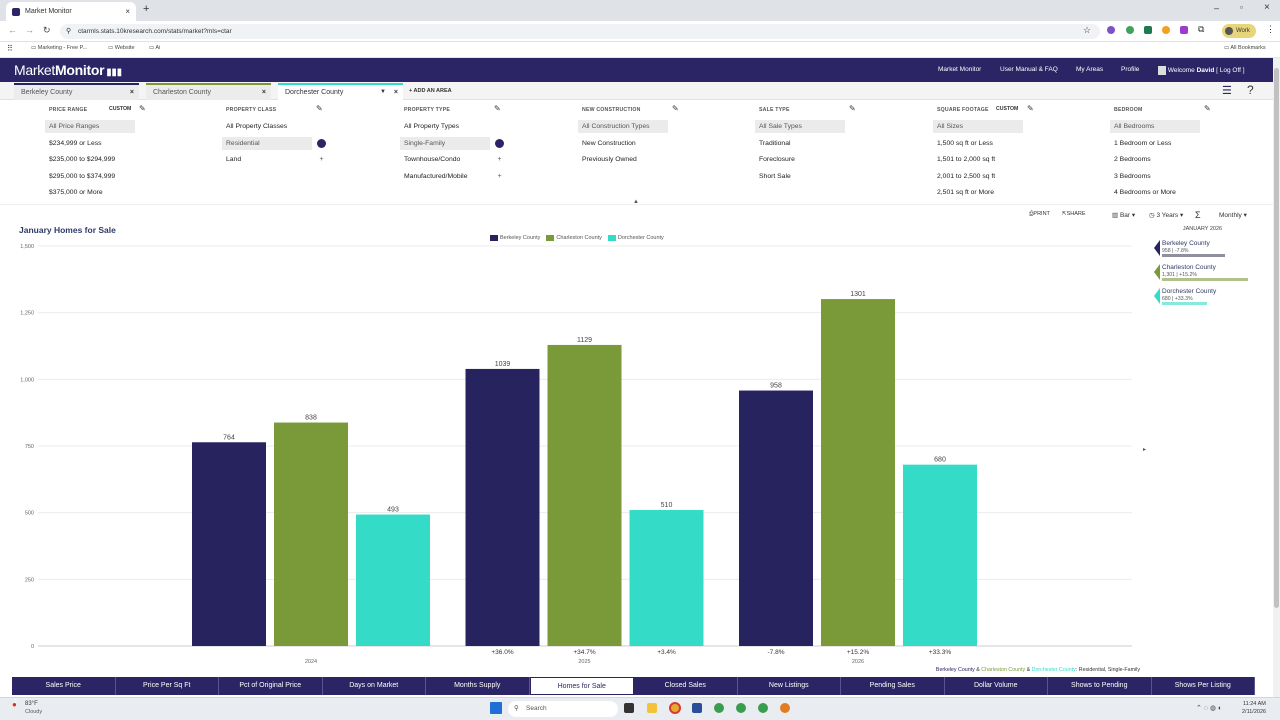 Image resolution: width=1280 pixels, height=720 pixels. What do you see at coordinates (574, 238) in the screenshot?
I see `legend-item: Charleston County` at bounding box center [574, 238].